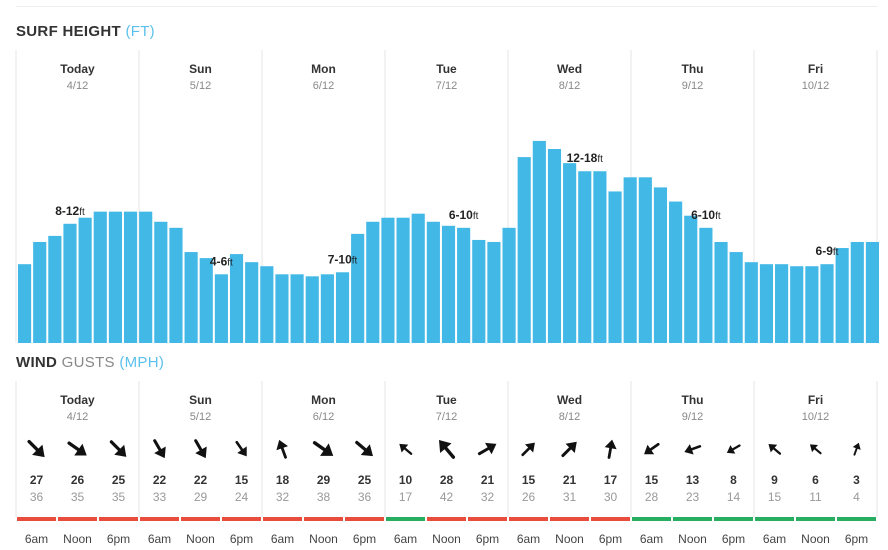 This screenshot has width=888, height=550. Describe the element at coordinates (447, 6) in the screenshot. I see `top-divider` at that location.